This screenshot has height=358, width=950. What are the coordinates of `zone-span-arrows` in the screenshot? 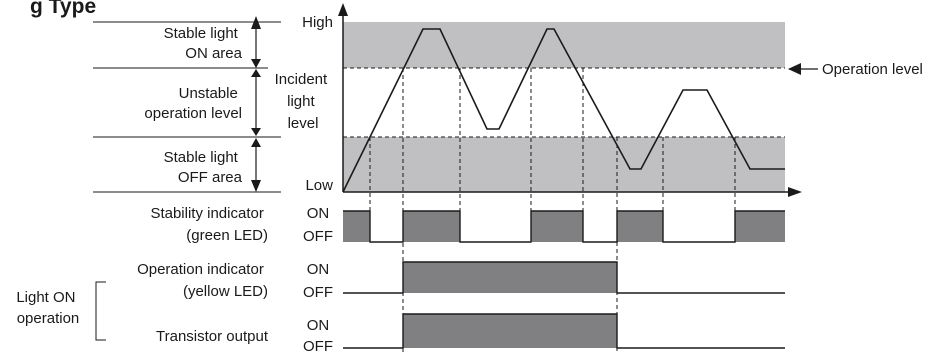 It's located at (256, 104).